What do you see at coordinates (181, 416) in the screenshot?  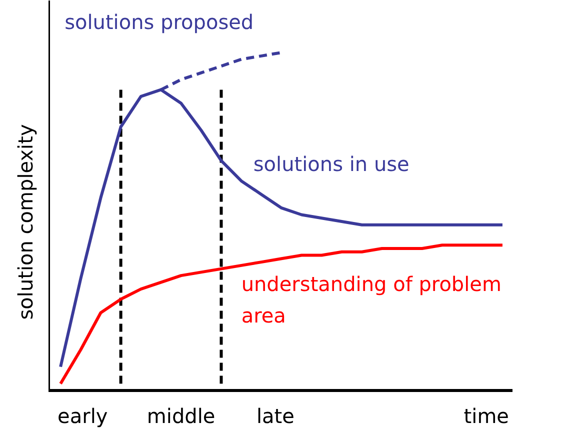 I see `text: middle` at bounding box center [181, 416].